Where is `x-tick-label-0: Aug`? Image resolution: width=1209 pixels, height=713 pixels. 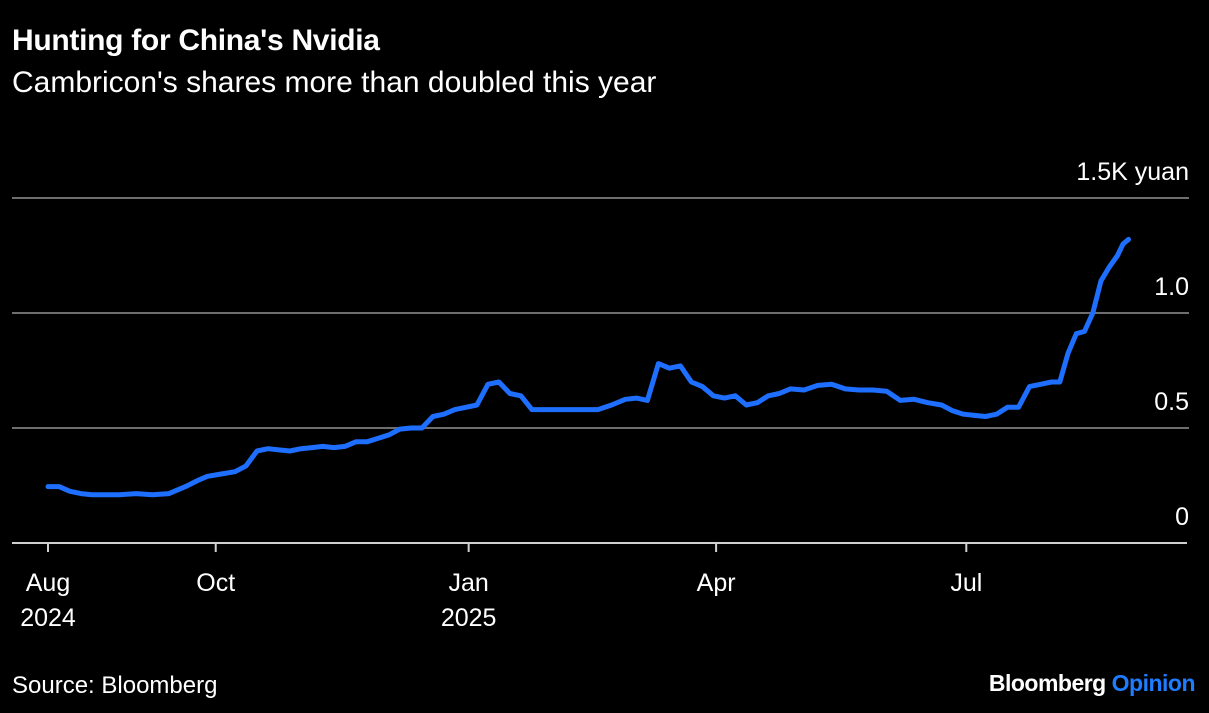
x-tick-label-0: Aug is located at coordinates (48, 583).